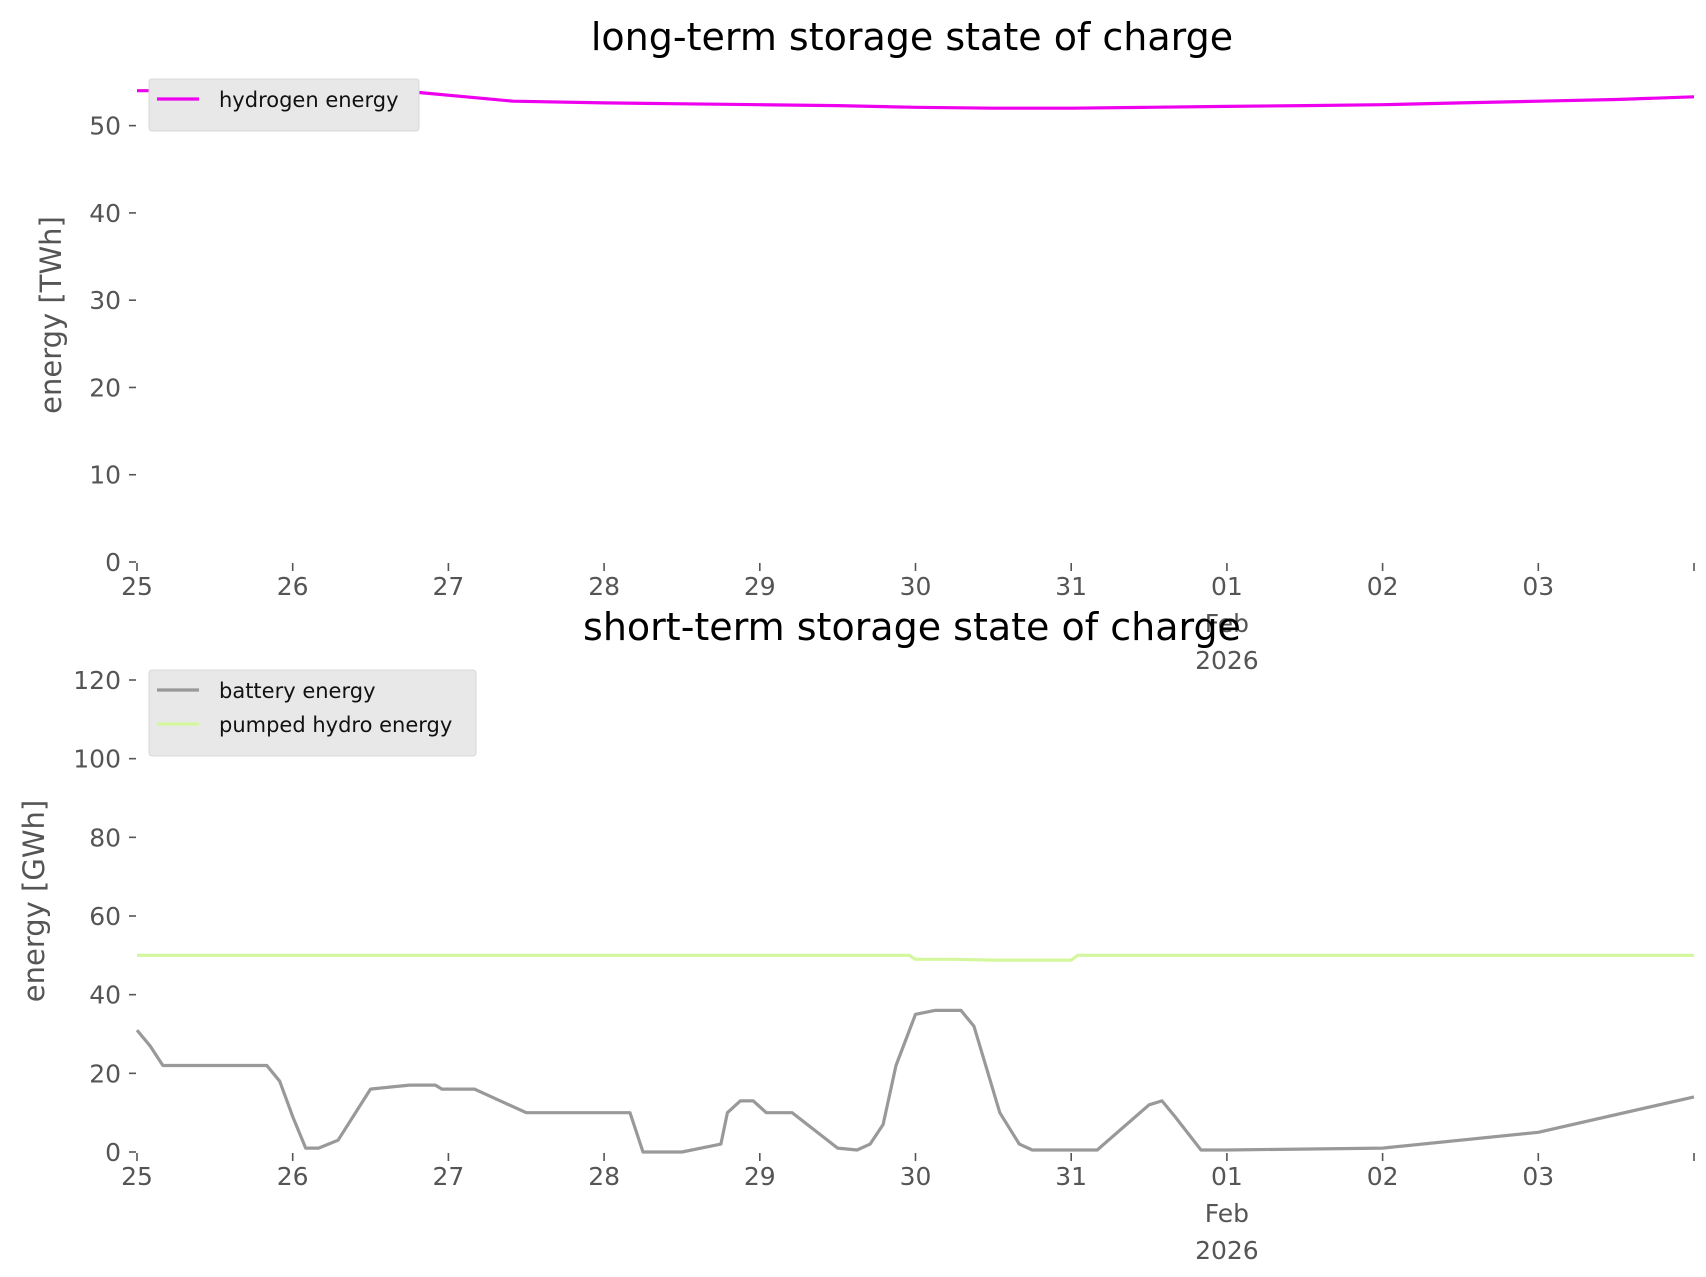  I want to click on y-tick-label: 10, so click(105, 475).